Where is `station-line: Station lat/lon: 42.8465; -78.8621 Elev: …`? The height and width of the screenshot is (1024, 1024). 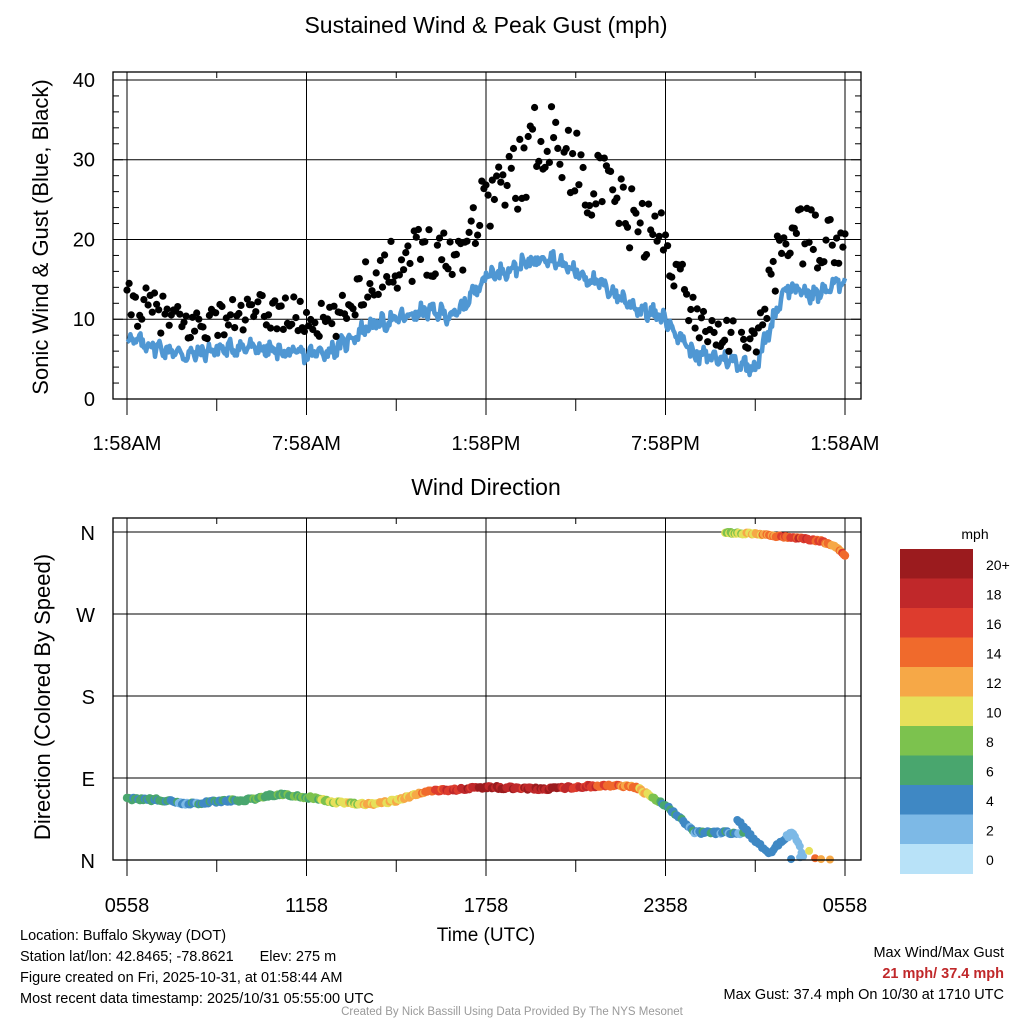 station-line: Station lat/lon: 42.8465; -78.8621 Elev: … is located at coordinates (197, 957).